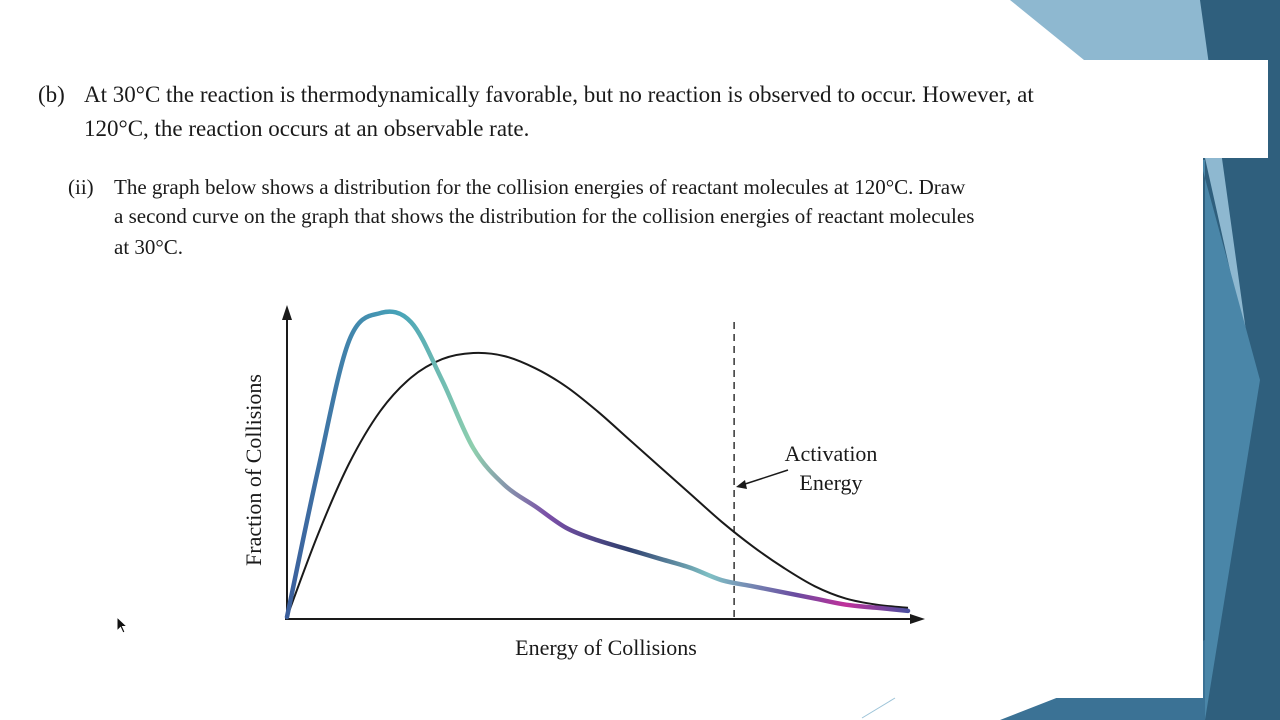  What do you see at coordinates (606, 647) in the screenshot?
I see `x-axis-label: Energy of Collisions` at bounding box center [606, 647].